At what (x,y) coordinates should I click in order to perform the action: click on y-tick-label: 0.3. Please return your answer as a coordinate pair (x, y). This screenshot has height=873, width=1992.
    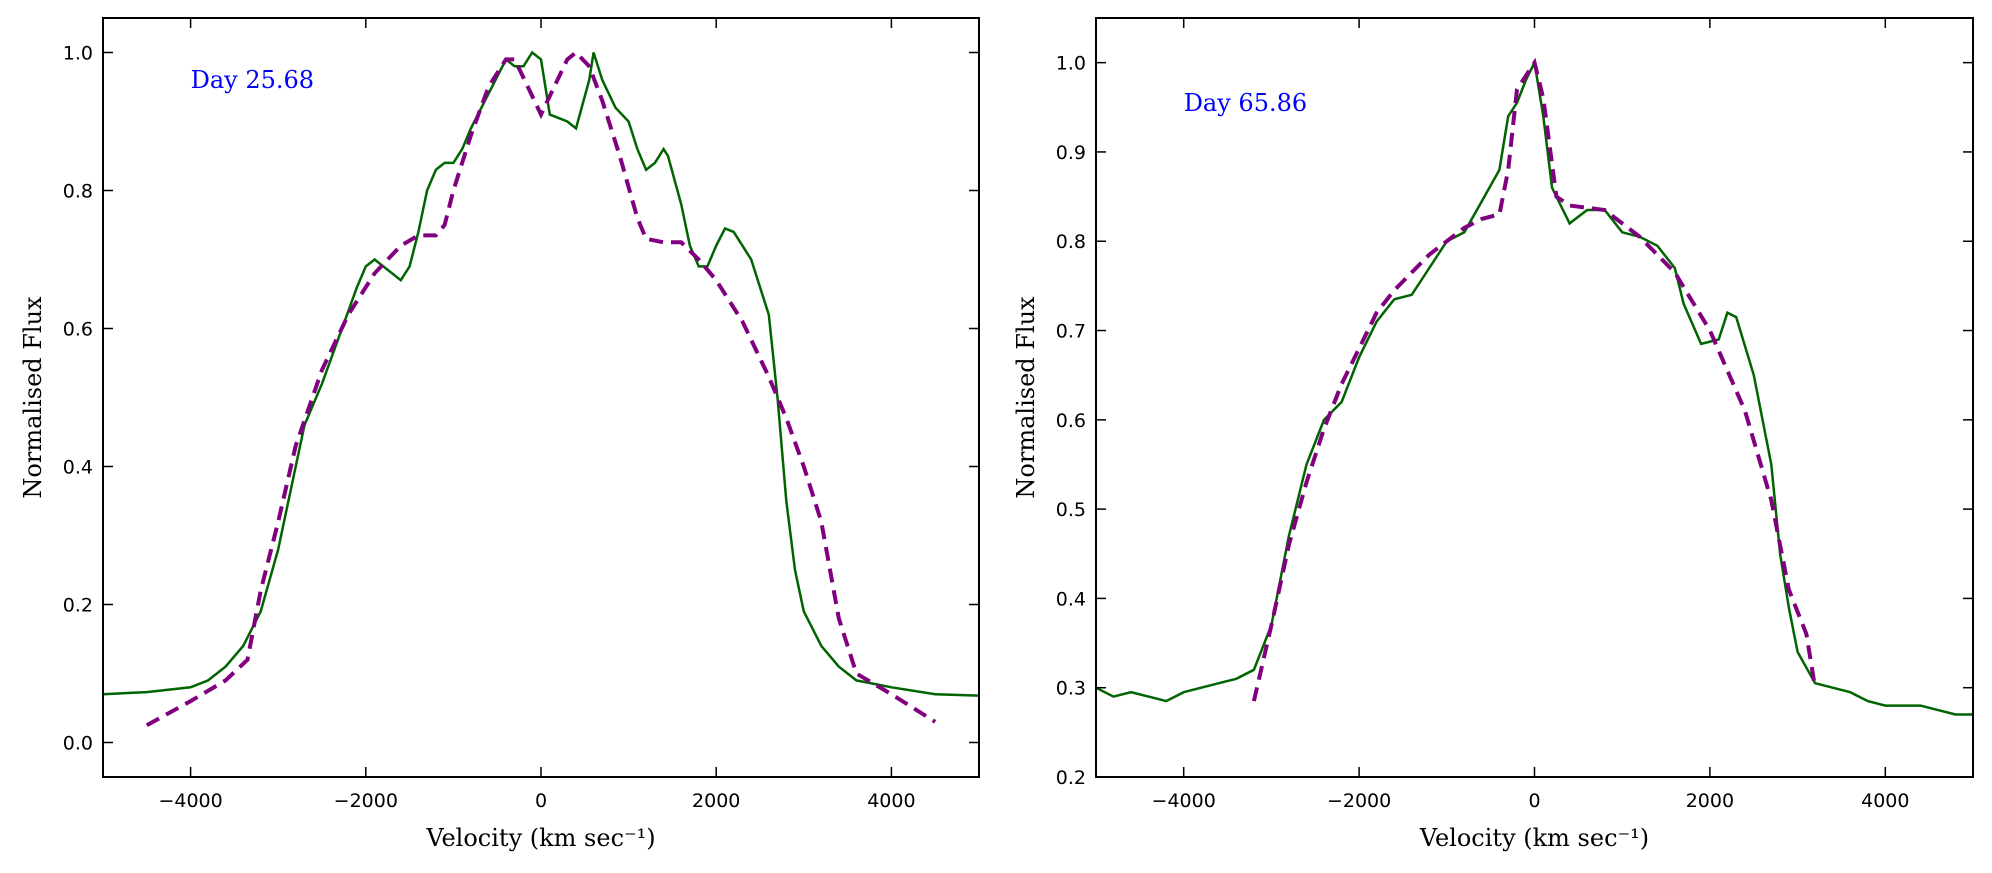
    Looking at the image, I should click on (1071, 689).